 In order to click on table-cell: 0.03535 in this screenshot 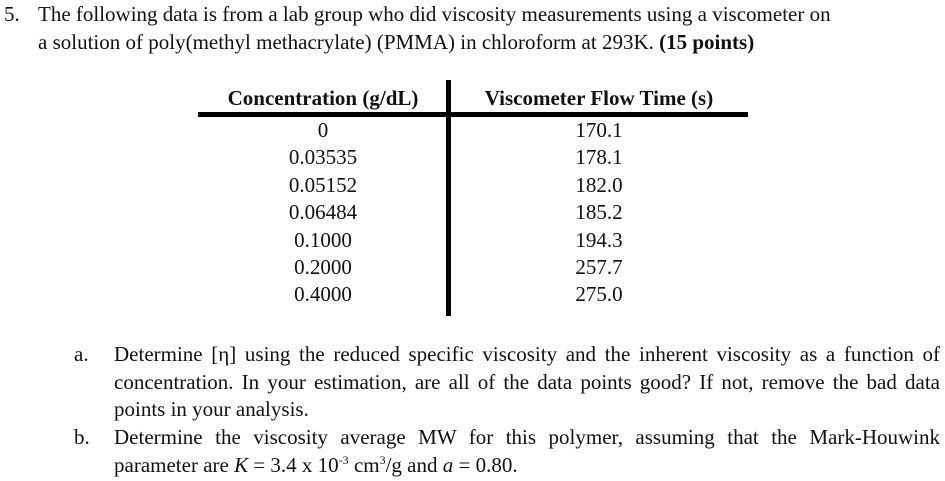, I will do `click(323, 157)`.